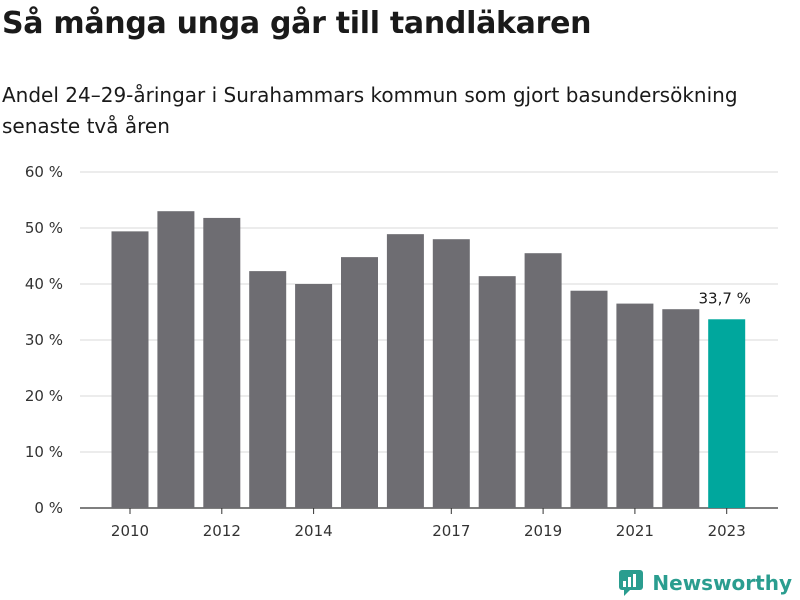 The width and height of the screenshot is (800, 600). Describe the element at coordinates (44, 452) in the screenshot. I see `y-tick-label: 10 %` at that location.